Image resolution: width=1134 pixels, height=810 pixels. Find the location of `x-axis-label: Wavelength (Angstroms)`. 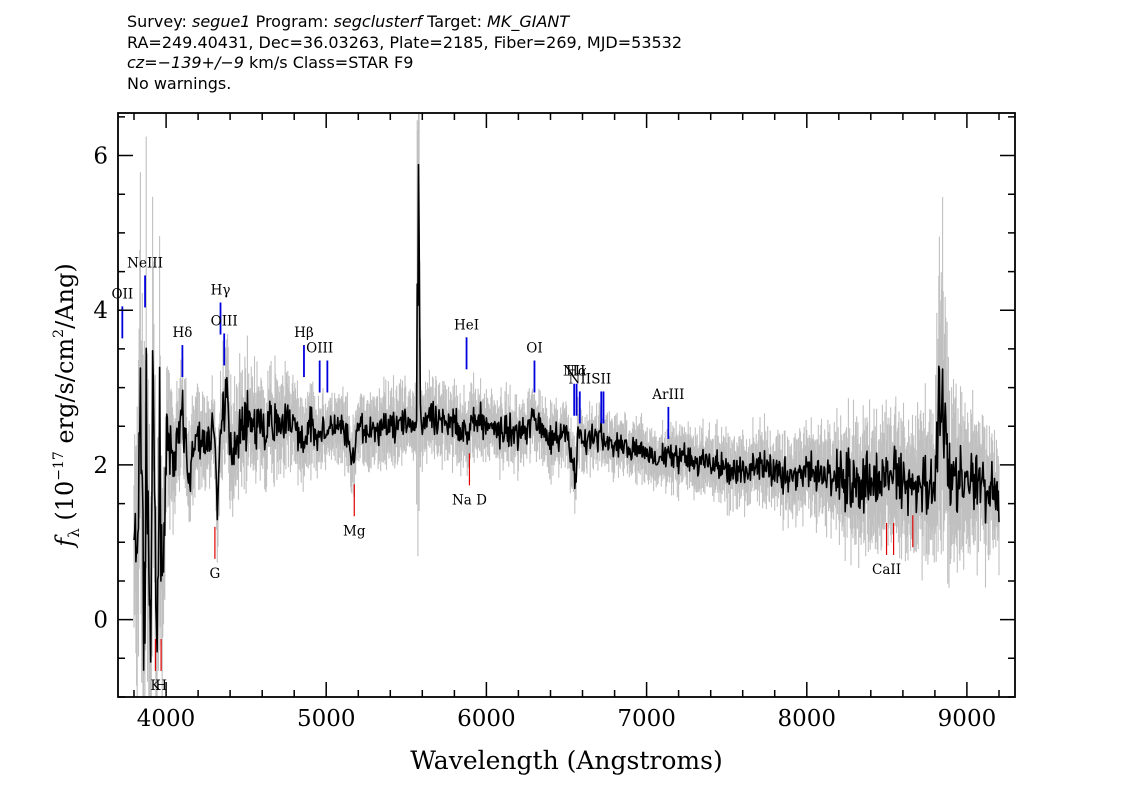

x-axis-label: Wavelength (Angstroms) is located at coordinates (566, 760).